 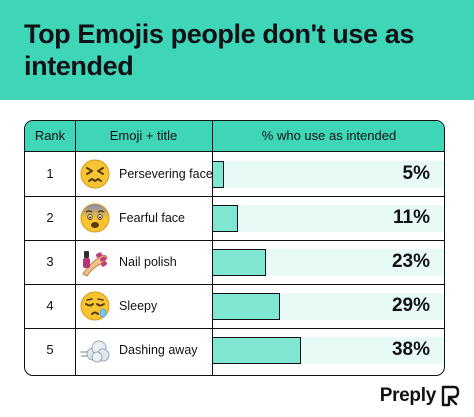 What do you see at coordinates (95, 264) in the screenshot?
I see `nail-polish-icon` at bounding box center [95, 264].